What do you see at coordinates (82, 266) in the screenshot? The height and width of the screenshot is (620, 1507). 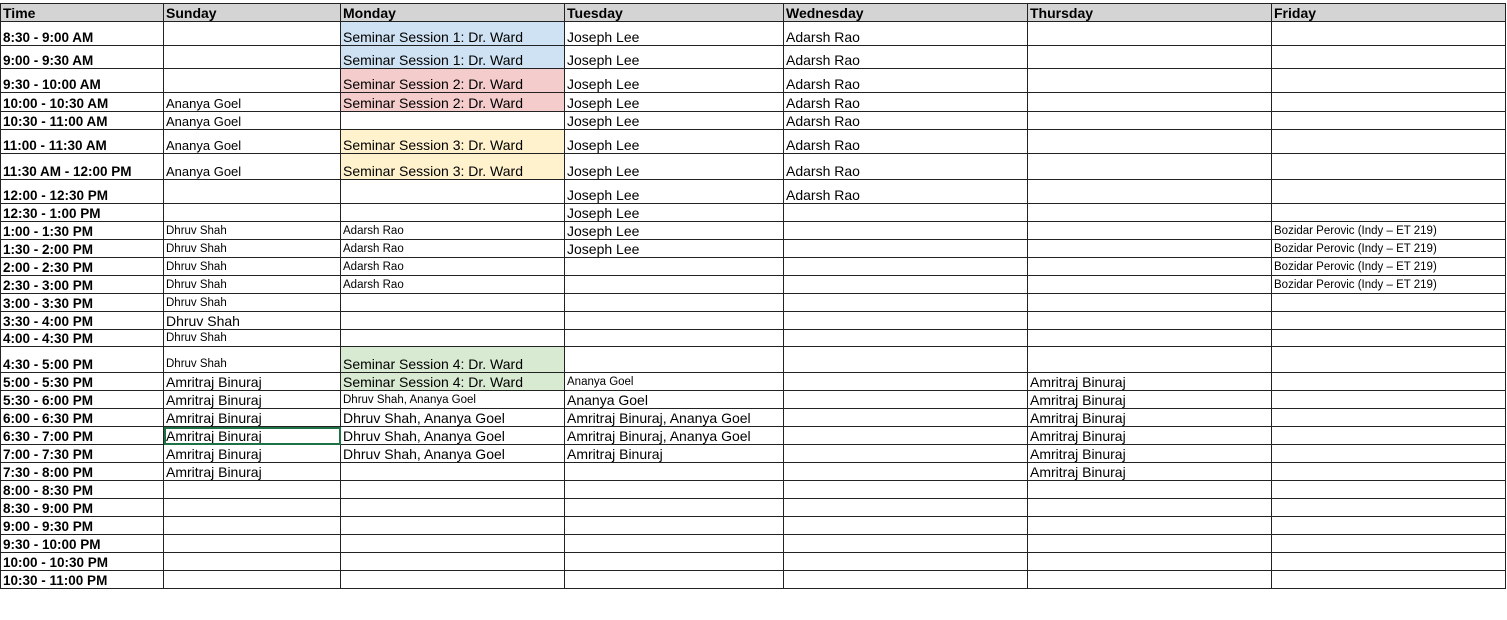 I see `time-slot-cell: 2:00 - 2:30 PM` at bounding box center [82, 266].